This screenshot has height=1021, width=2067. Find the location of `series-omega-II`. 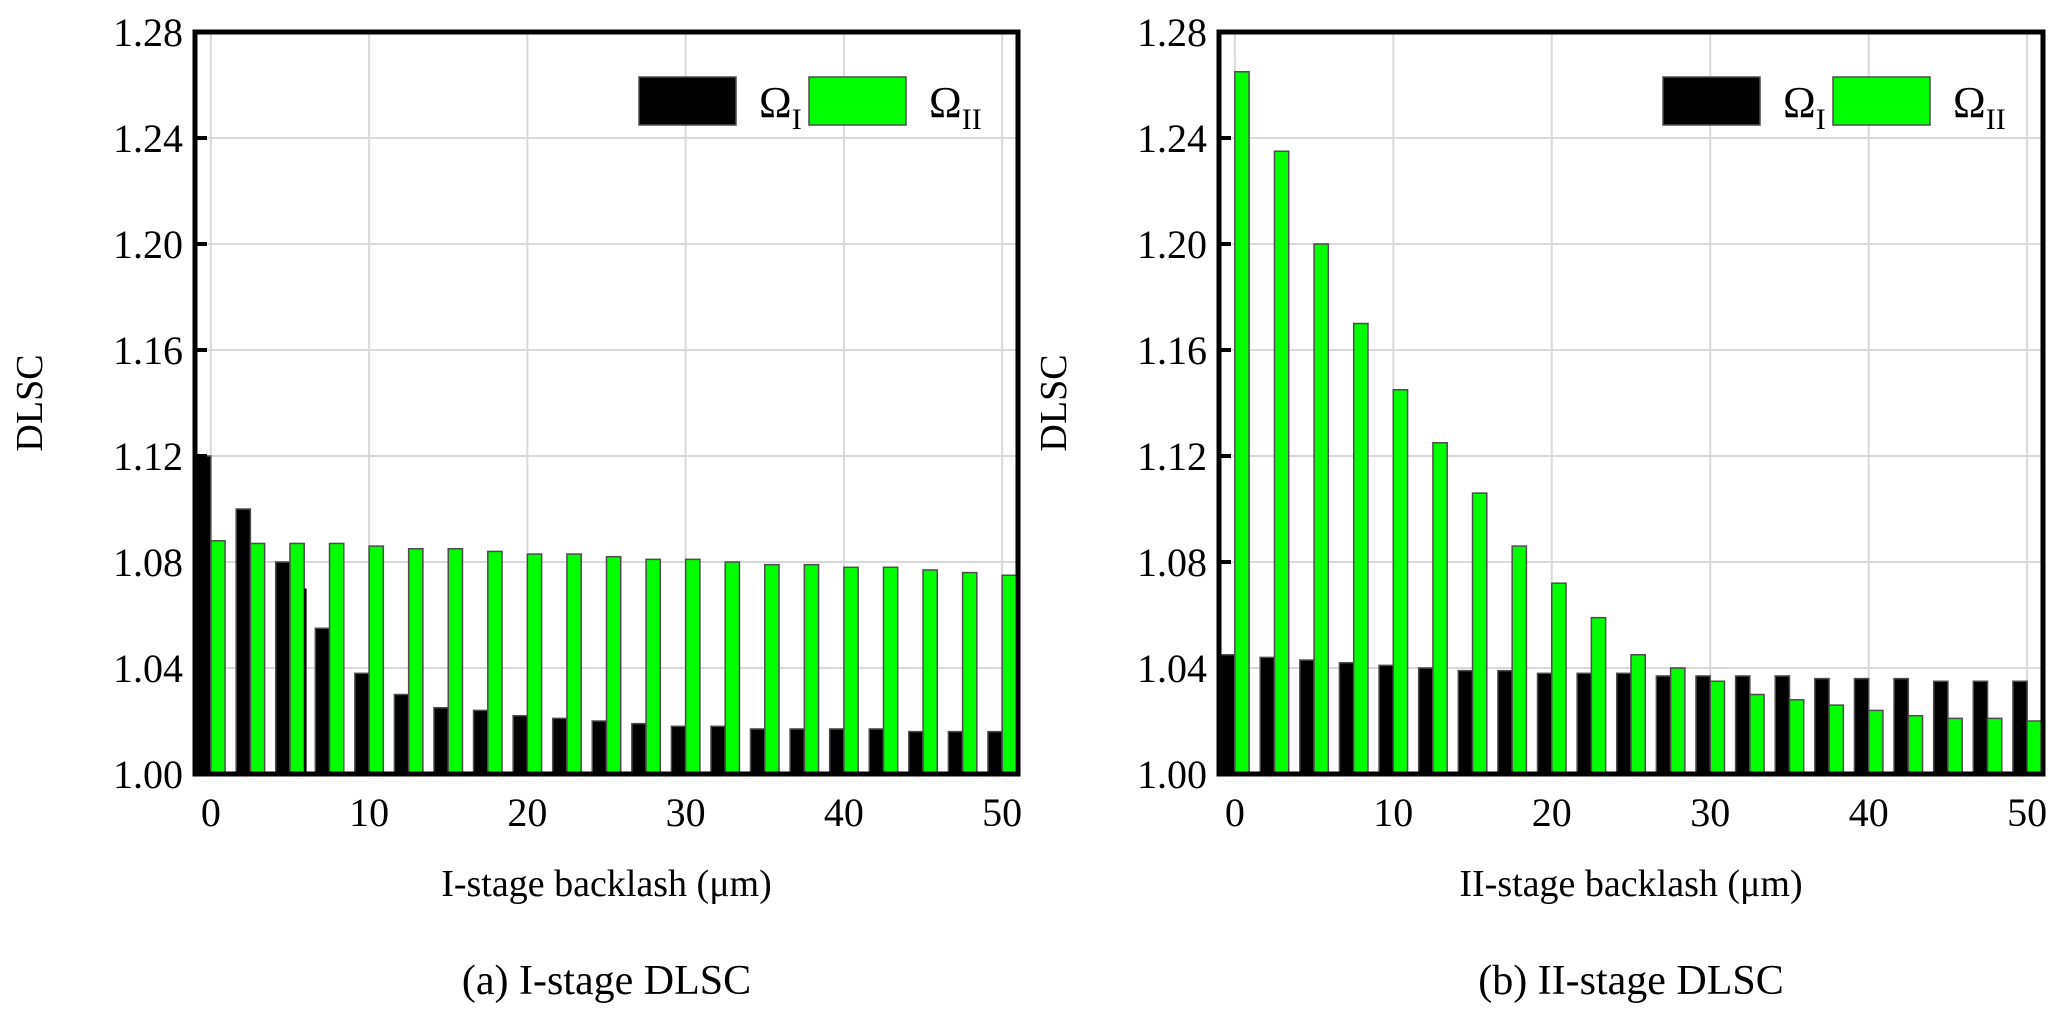

series-omega-II is located at coordinates (614, 657).